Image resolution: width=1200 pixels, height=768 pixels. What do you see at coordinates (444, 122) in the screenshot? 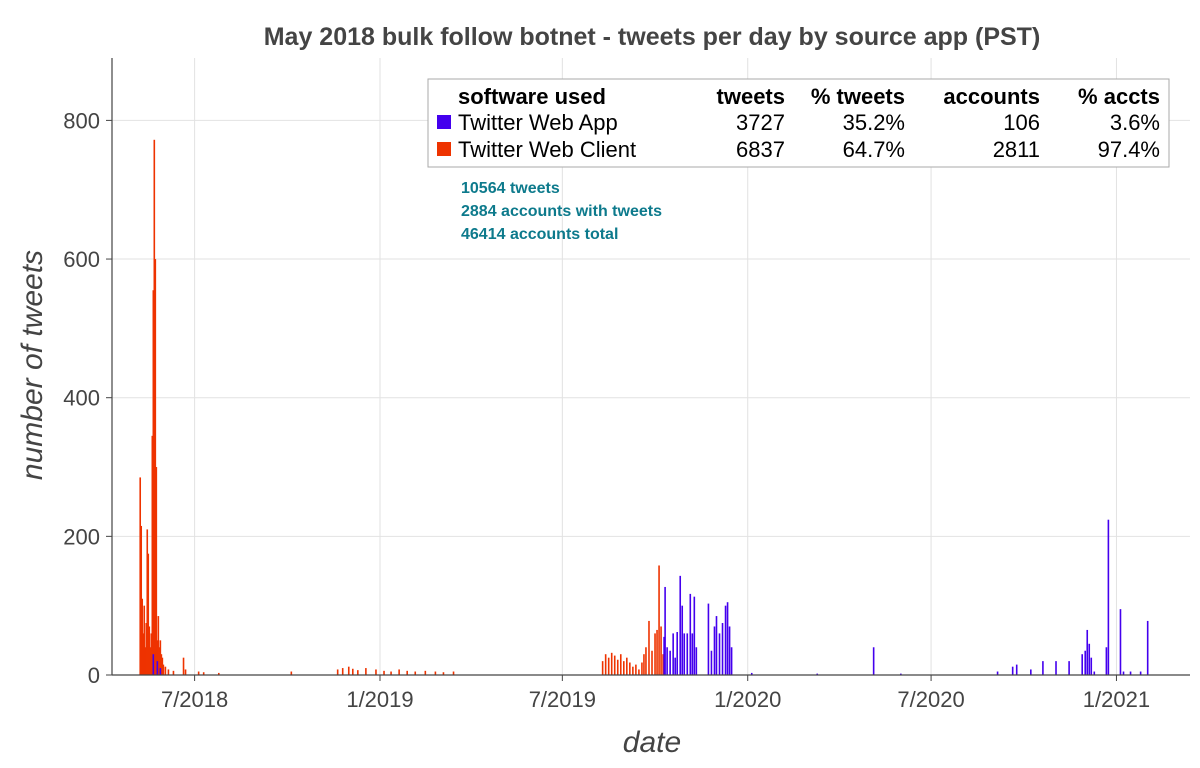
I see `legend-swatch-web-app` at bounding box center [444, 122].